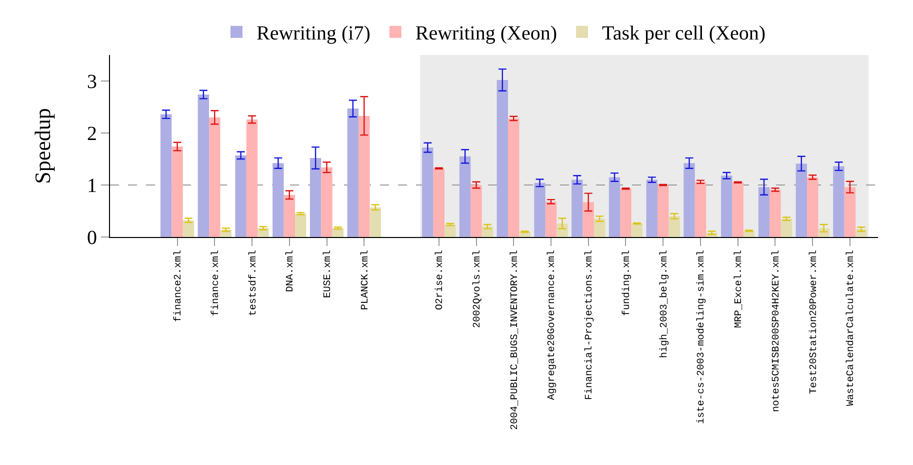 This screenshot has width=913, height=465. What do you see at coordinates (552, 325) in the screenshot?
I see `x-tick-label: Aggregate20Governance.xml` at bounding box center [552, 325].